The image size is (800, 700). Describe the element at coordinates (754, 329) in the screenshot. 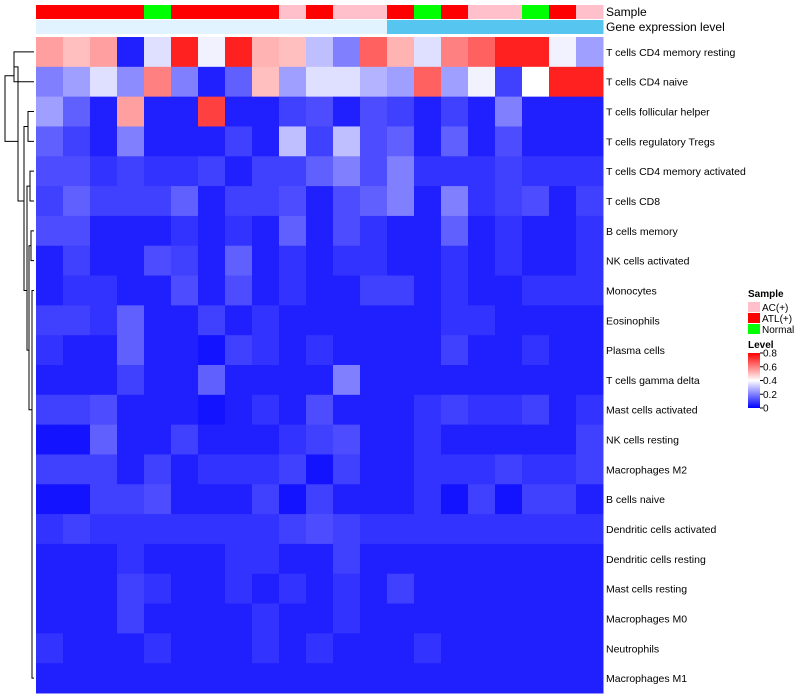

I see `legend-sample-swatch` at that location.